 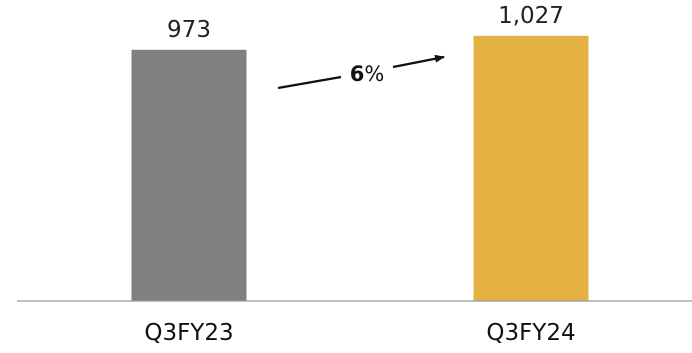 What do you see at coordinates (531, 16) in the screenshot?
I see `value-label-q3fy24: 1,027` at bounding box center [531, 16].